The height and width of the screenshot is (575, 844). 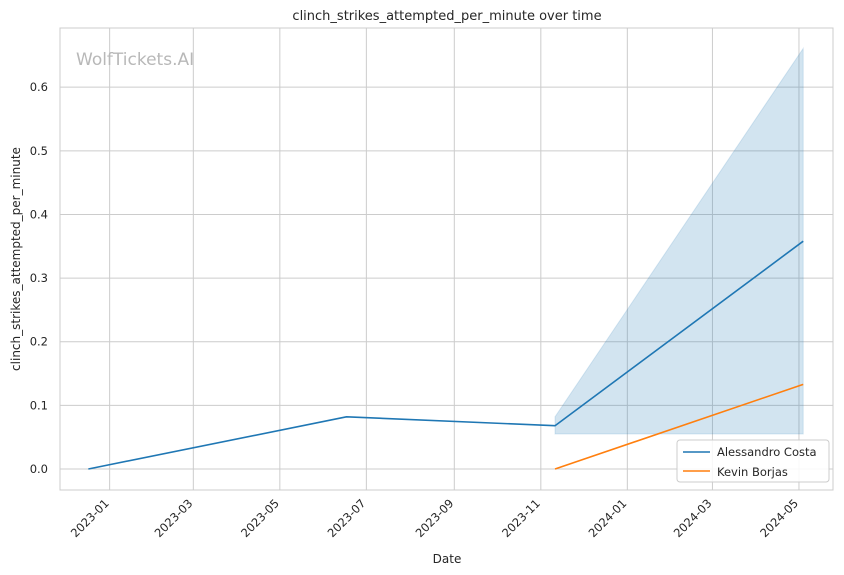 I want to click on y-axis-label: clinch_strikes_attempted_per_minute, so click(x=16, y=259).